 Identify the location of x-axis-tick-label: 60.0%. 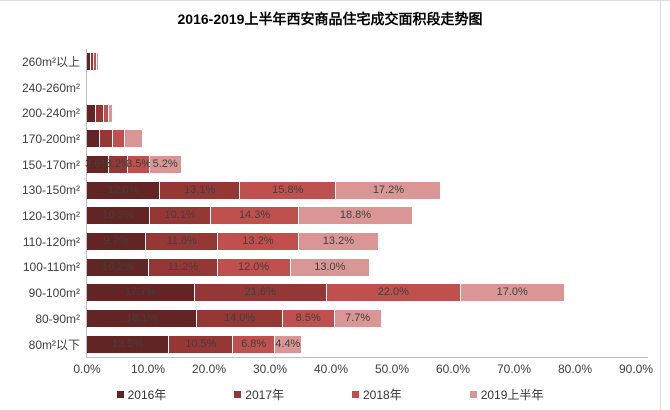
(453, 369).